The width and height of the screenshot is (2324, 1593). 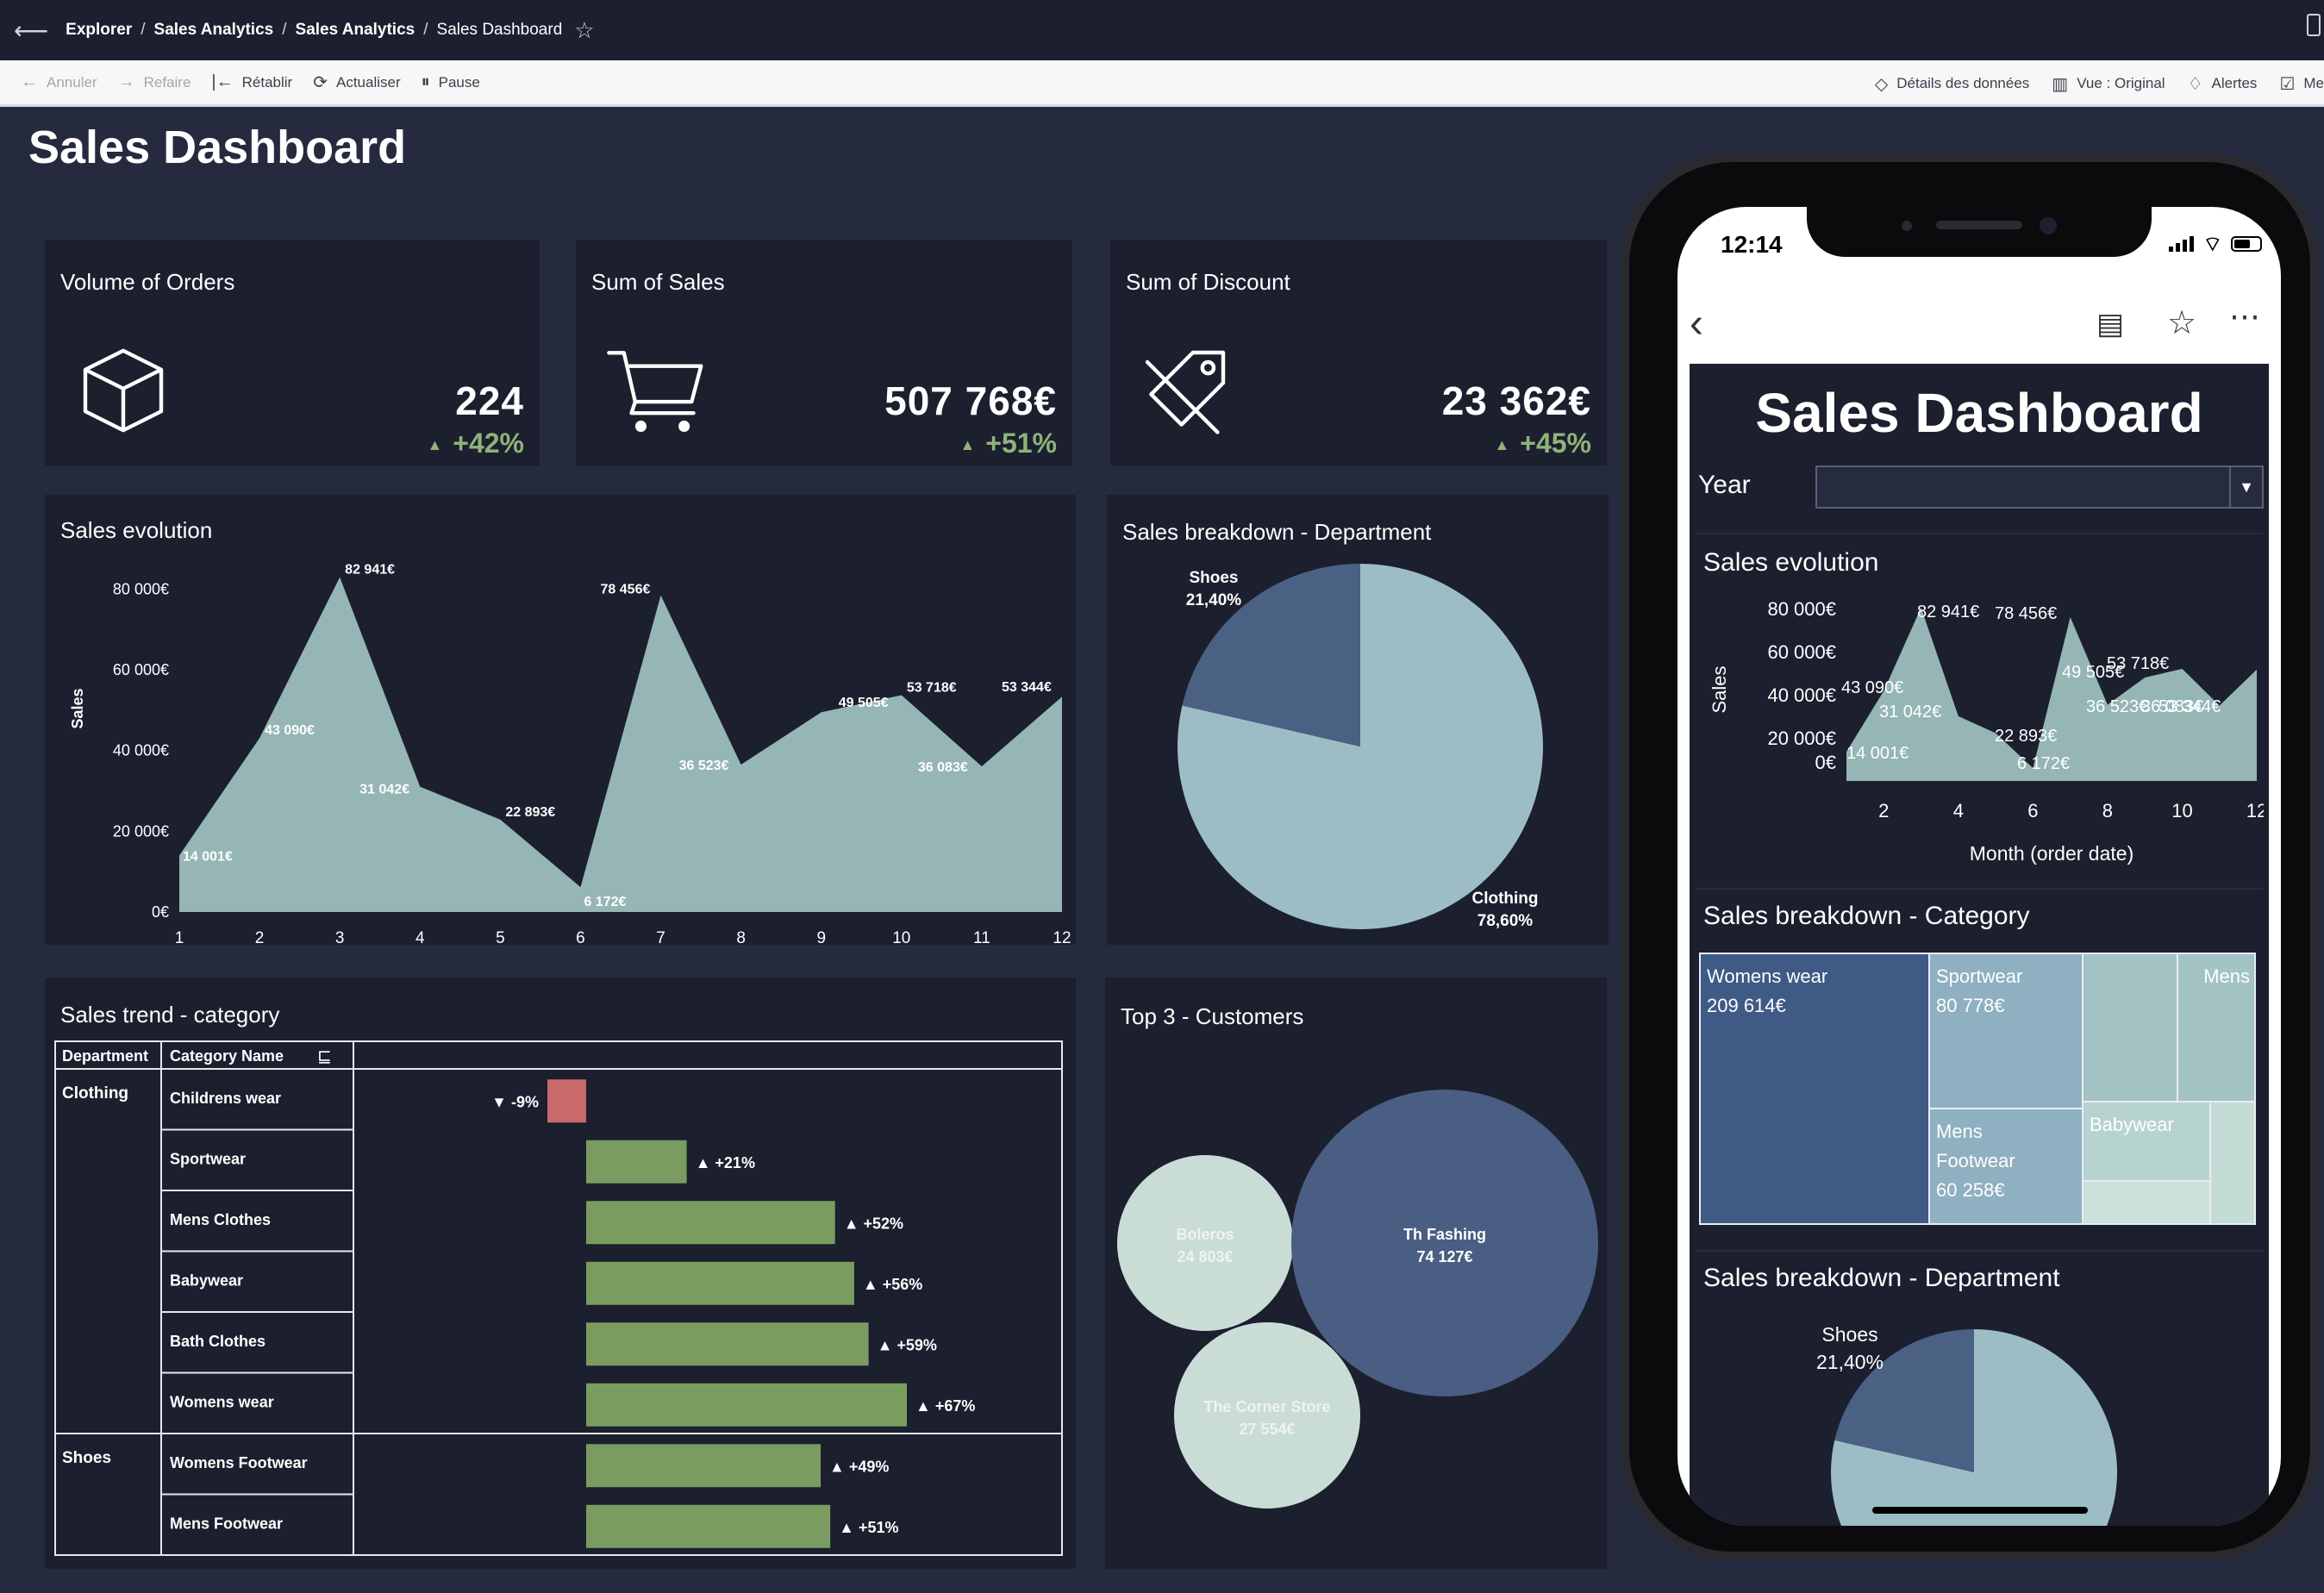 I want to click on phone-department-breakdown: Sales breakdown - Department Shoes 21,40%, so click(x=1979, y=1388).